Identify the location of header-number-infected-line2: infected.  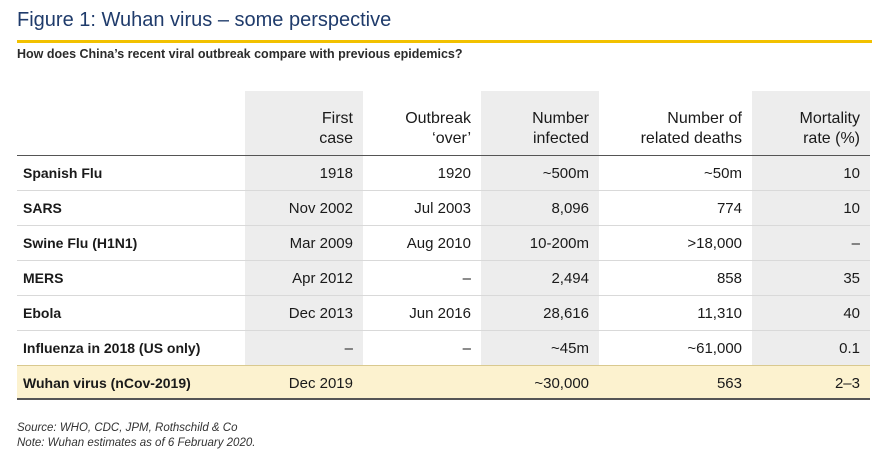
(560, 138).